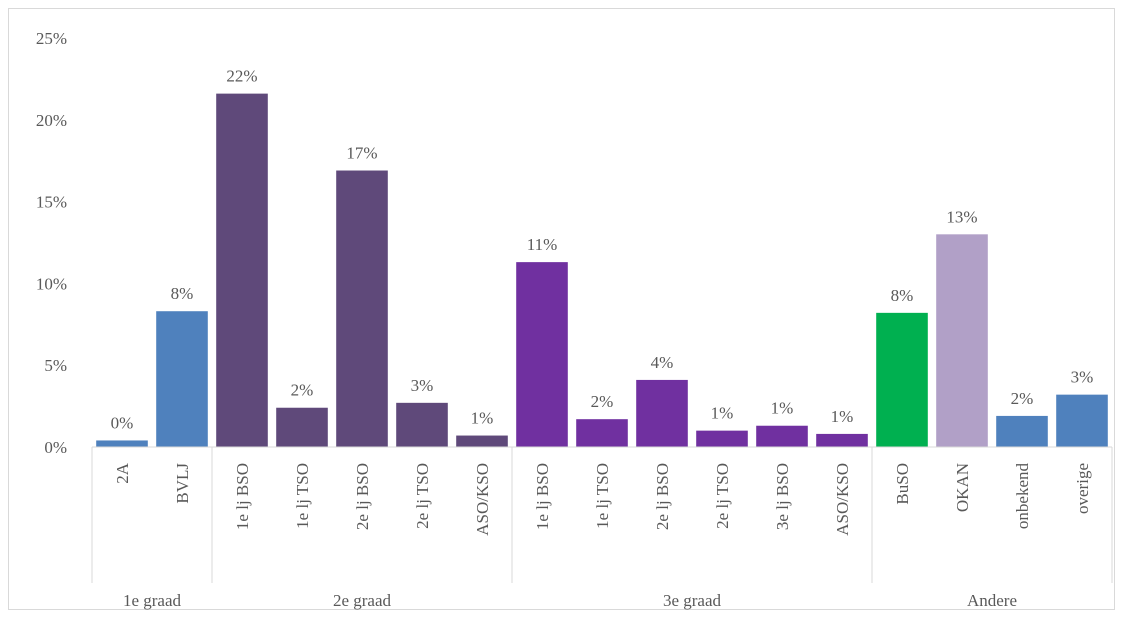  Describe the element at coordinates (902, 484) in the screenshot. I see `category-label: BuSO` at that location.